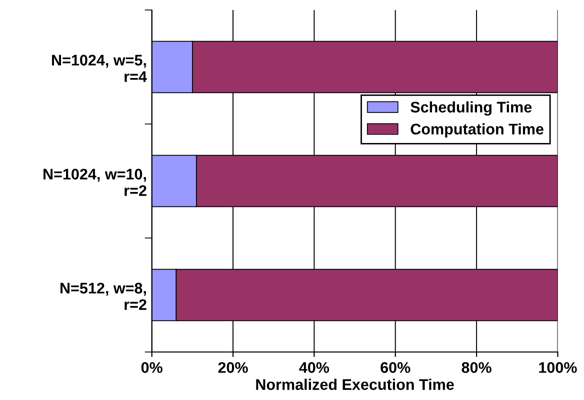  Describe the element at coordinates (99, 68) in the screenshot. I see `y-tick-label: N=1024, w=5, r=4` at that location.